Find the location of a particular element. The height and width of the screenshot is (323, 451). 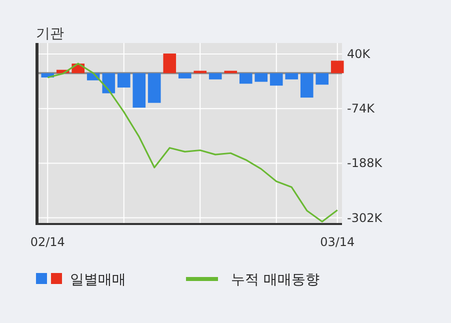

legend-label: 누적 매매동향 is located at coordinates (275, 280).